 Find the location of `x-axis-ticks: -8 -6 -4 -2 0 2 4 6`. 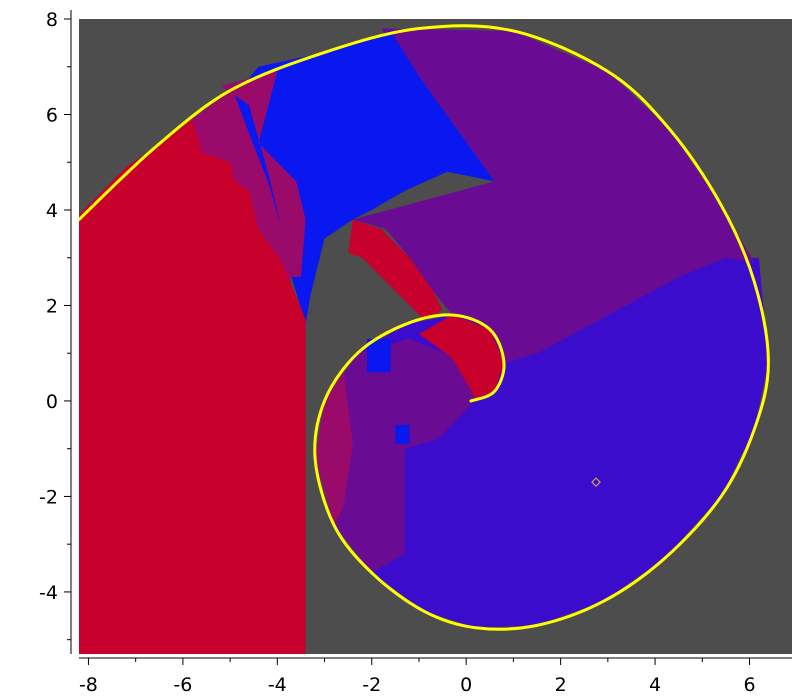

x-axis-ticks: -8 -6 -4 -2 0 2 4 6 is located at coordinates (417, 677).